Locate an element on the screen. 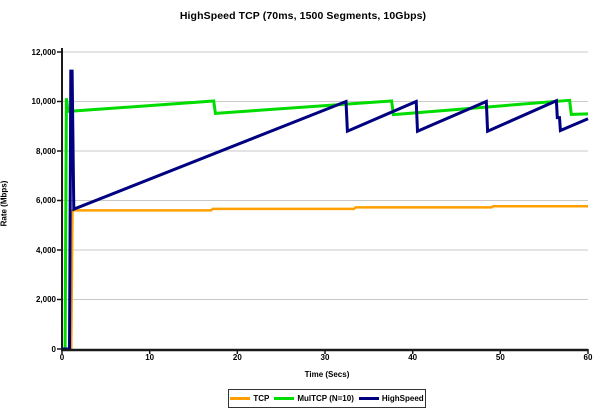 The height and width of the screenshot is (414, 606). legend-item-highspeed: HighSpeed is located at coordinates (391, 398).